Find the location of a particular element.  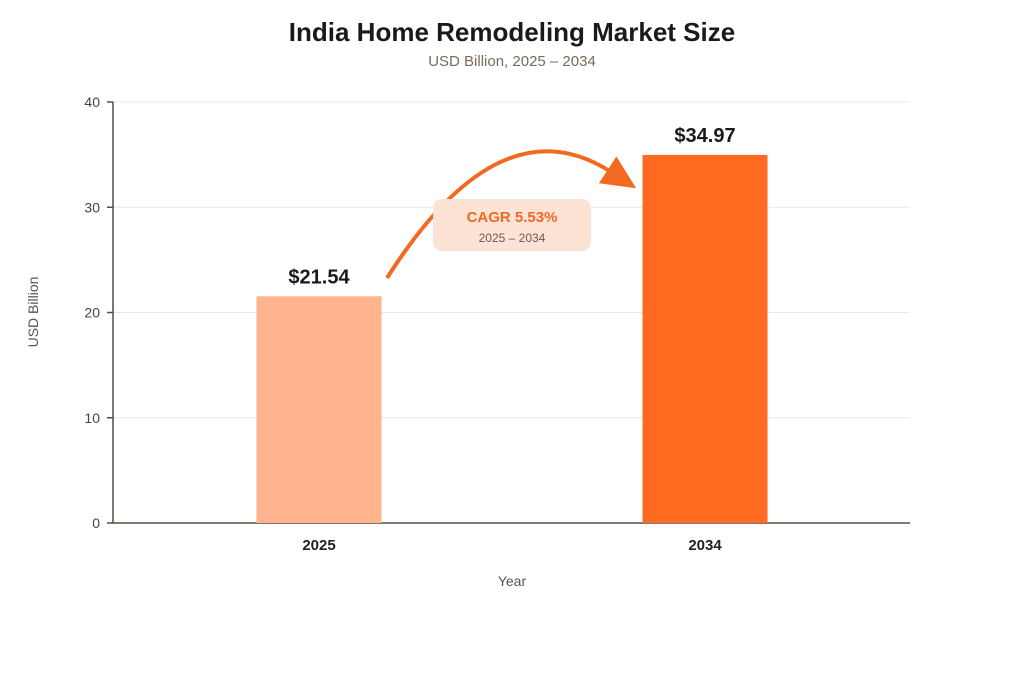

bar-2034 is located at coordinates (705, 339).